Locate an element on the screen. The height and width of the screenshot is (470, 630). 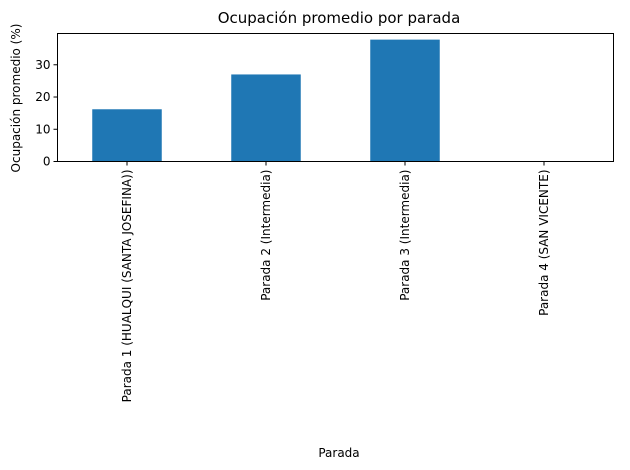
x-tick-label: Parada 1 (HUALQUI (SANTA JOSEFINA)) is located at coordinates (127, 286).